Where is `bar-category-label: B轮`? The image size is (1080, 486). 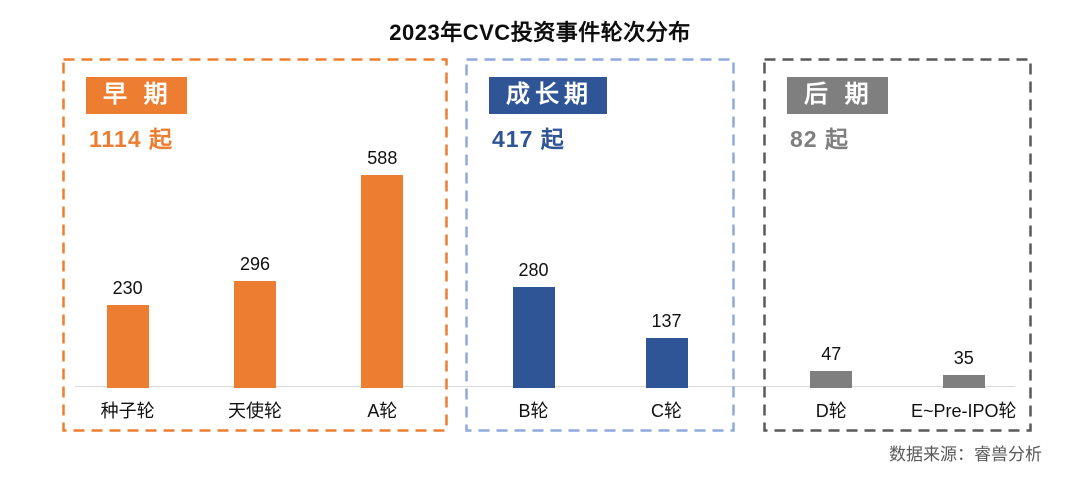 bar-category-label: B轮 is located at coordinates (533, 411).